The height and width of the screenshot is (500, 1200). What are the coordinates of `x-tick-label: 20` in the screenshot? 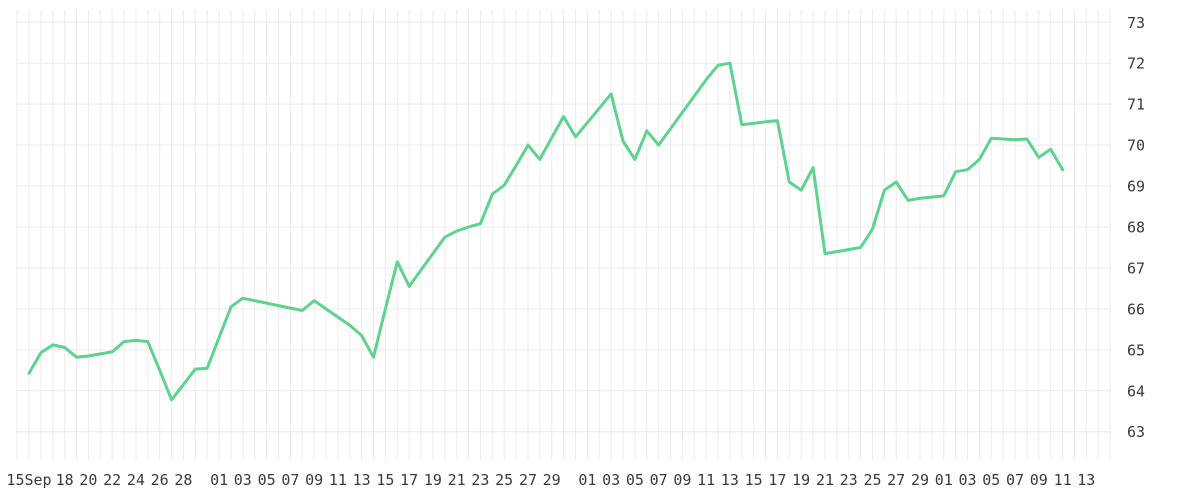 It's located at (88, 480).